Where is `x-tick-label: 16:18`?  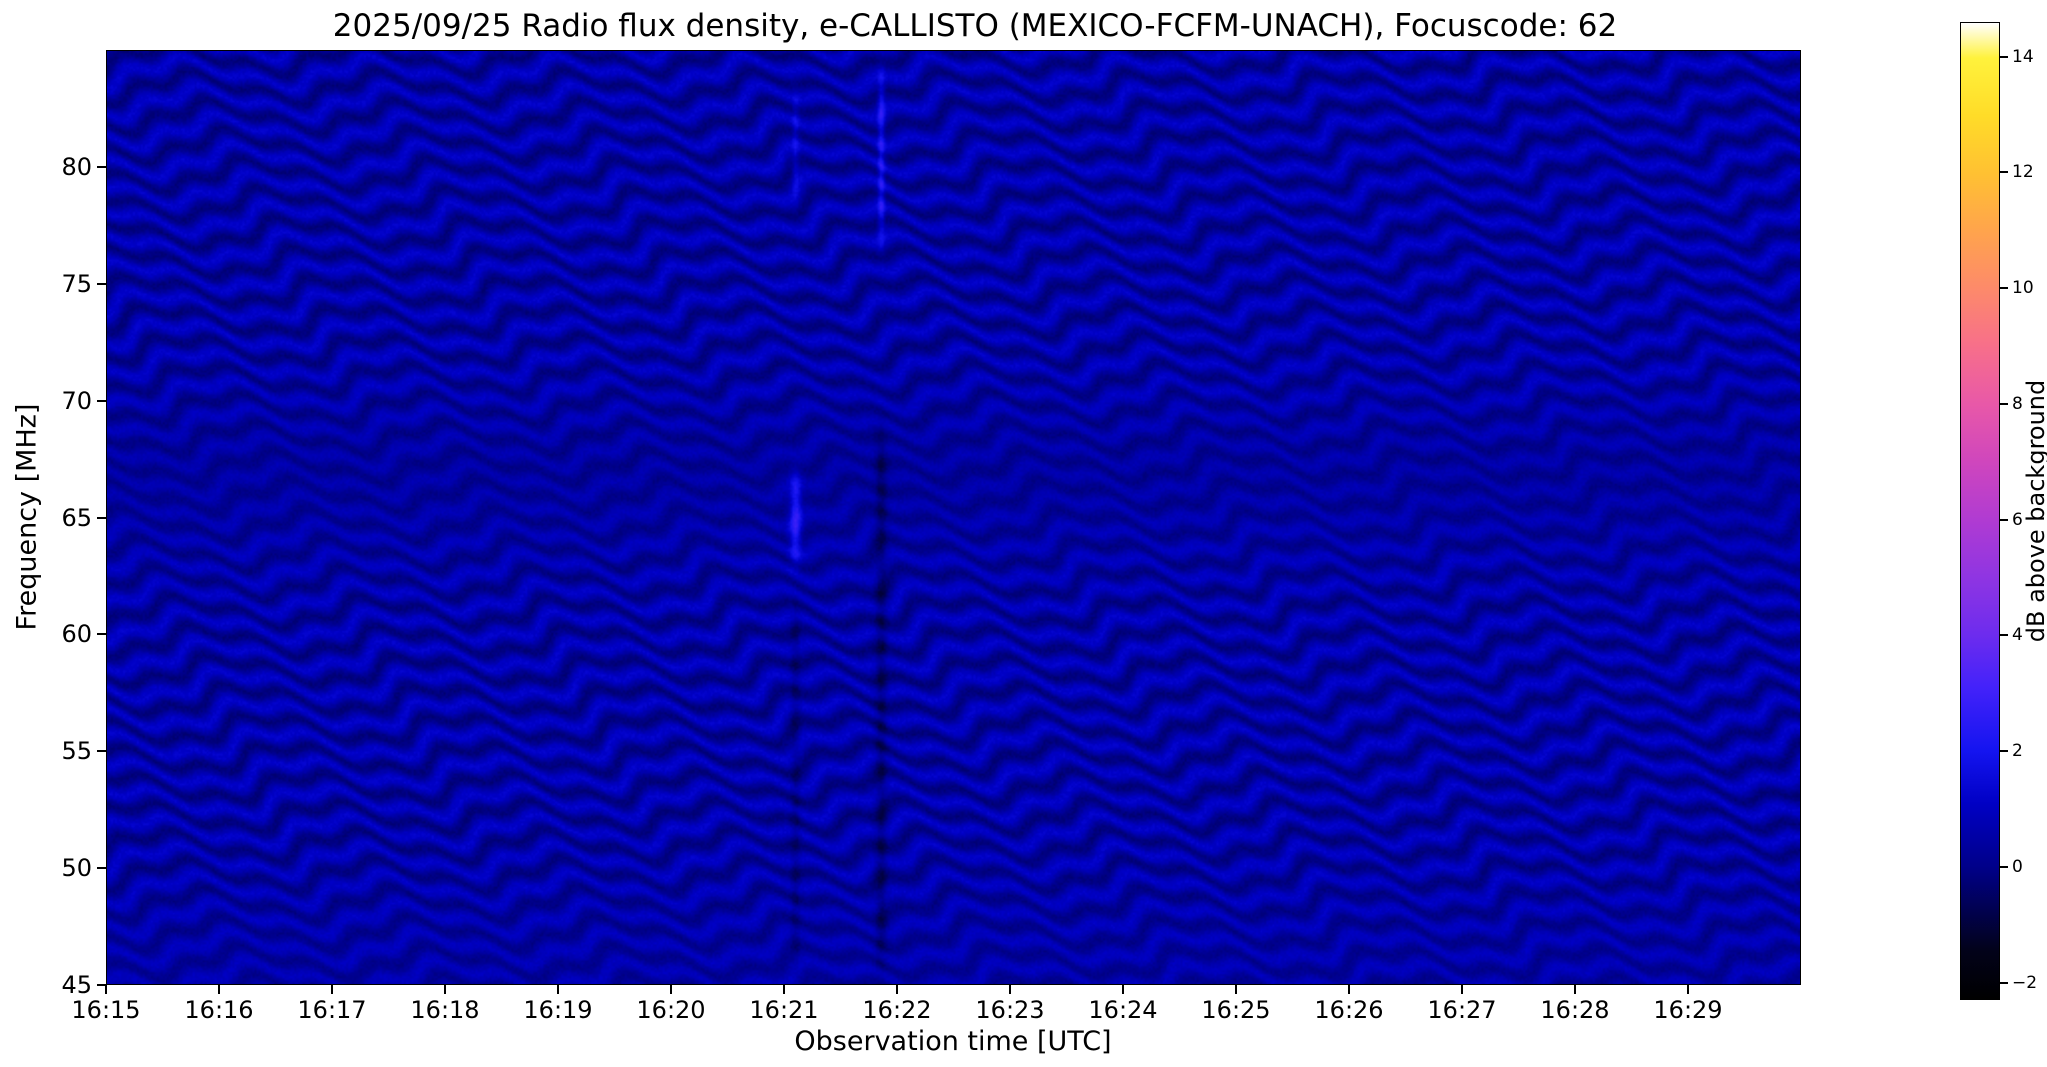
x-tick-label: 16:18 is located at coordinates (445, 1010).